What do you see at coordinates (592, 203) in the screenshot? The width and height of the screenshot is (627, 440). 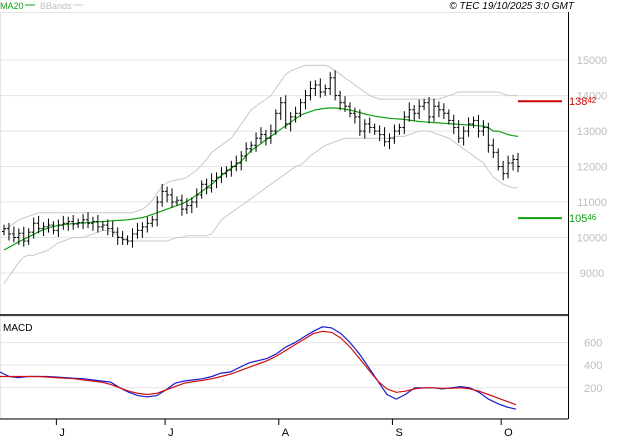 I see `price-y-tick-label: 11000` at bounding box center [592, 203].